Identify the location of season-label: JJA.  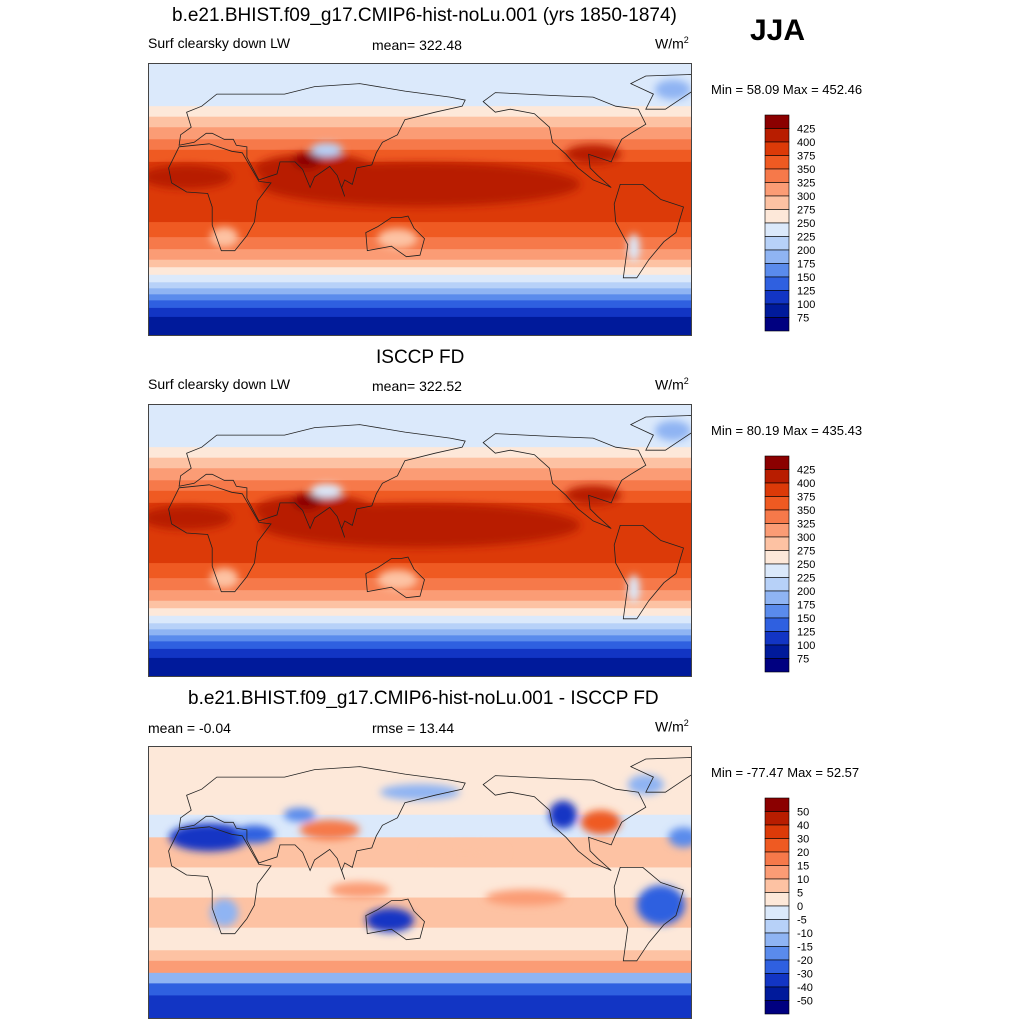
(778, 30).